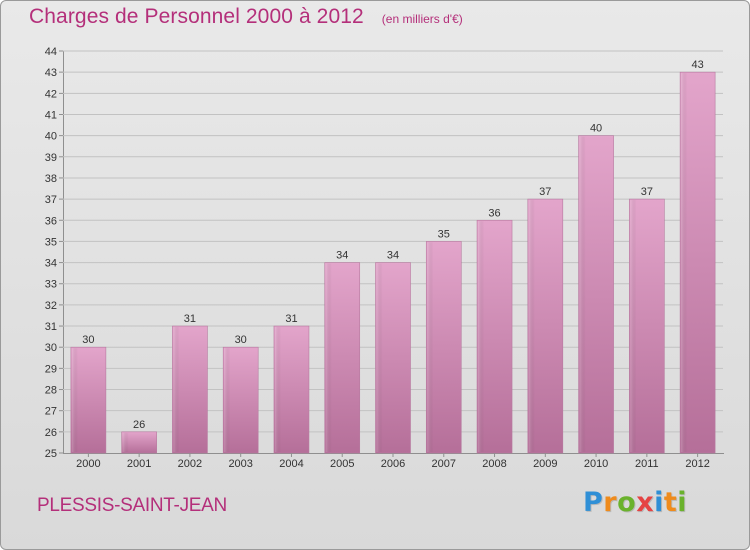 The height and width of the screenshot is (550, 750). What do you see at coordinates (670, 502) in the screenshot?
I see `logo-letter: t` at bounding box center [670, 502].